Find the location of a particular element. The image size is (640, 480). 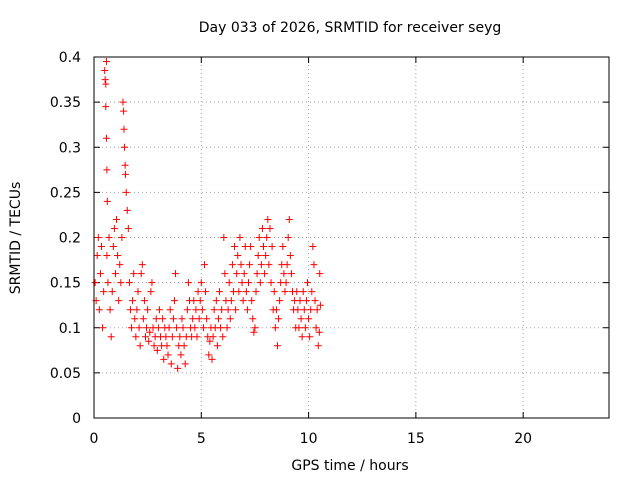

y-tick-label: 0.15 is located at coordinates (65, 284).